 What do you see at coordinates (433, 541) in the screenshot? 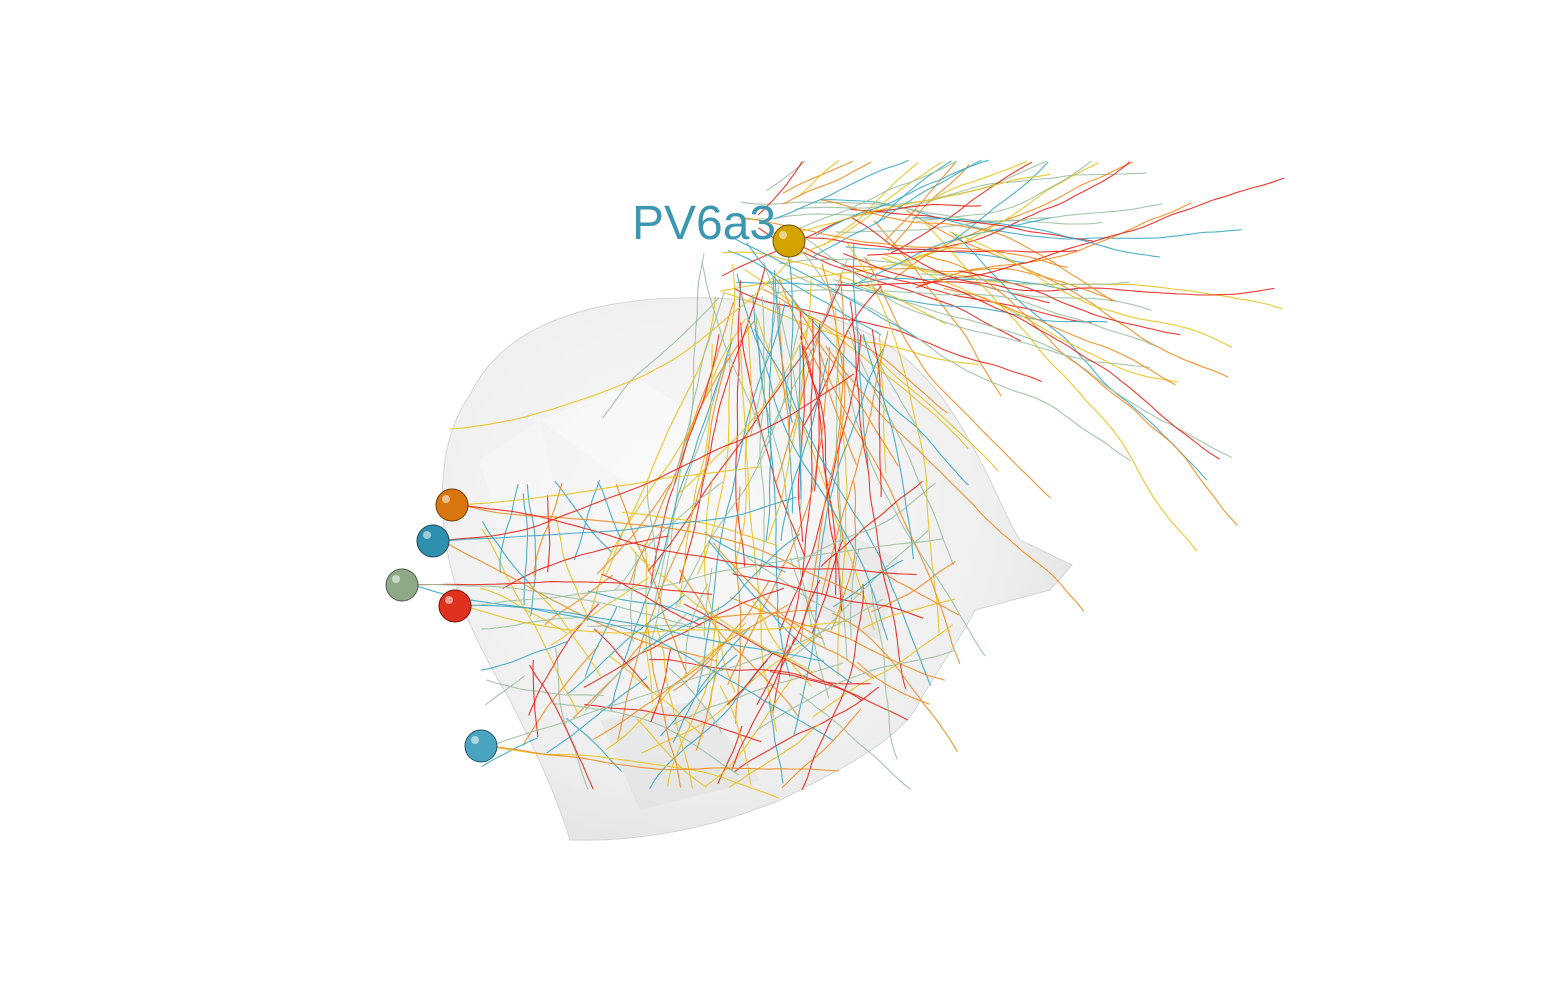
I see `soma-blue` at bounding box center [433, 541].